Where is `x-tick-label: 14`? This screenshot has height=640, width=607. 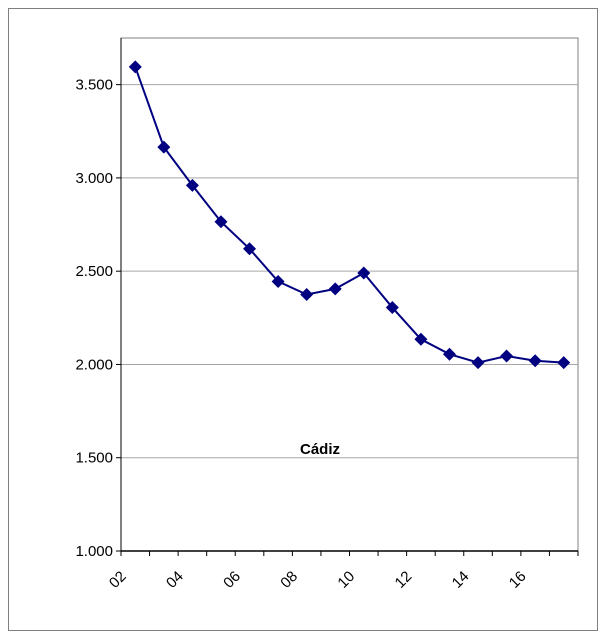
x-tick-label: 14 is located at coordinates (461, 580).